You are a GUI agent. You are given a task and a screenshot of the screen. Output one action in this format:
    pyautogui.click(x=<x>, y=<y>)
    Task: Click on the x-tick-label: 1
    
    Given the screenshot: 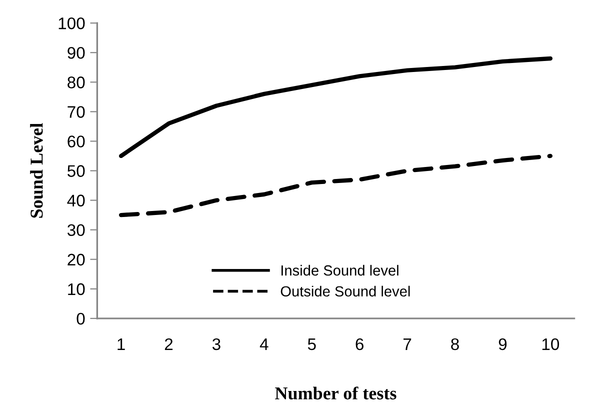 What is the action you would take?
    pyautogui.click(x=121, y=344)
    